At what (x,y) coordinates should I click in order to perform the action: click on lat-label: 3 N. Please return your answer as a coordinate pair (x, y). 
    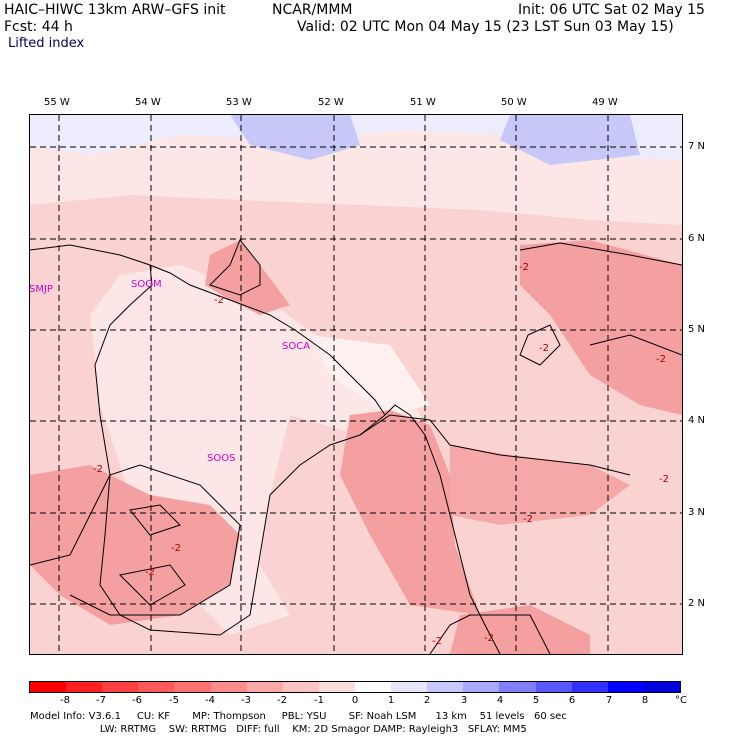
    Looking at the image, I should click on (697, 512).